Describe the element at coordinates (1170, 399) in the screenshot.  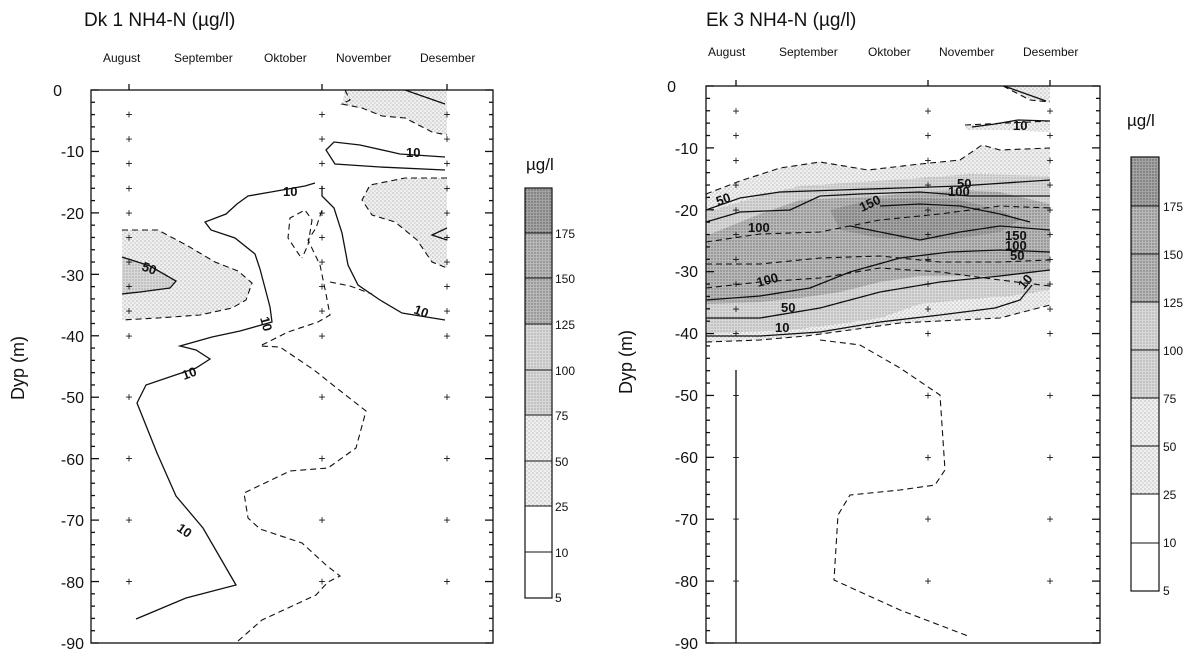
I see `colorbar-tick: 75` at that location.